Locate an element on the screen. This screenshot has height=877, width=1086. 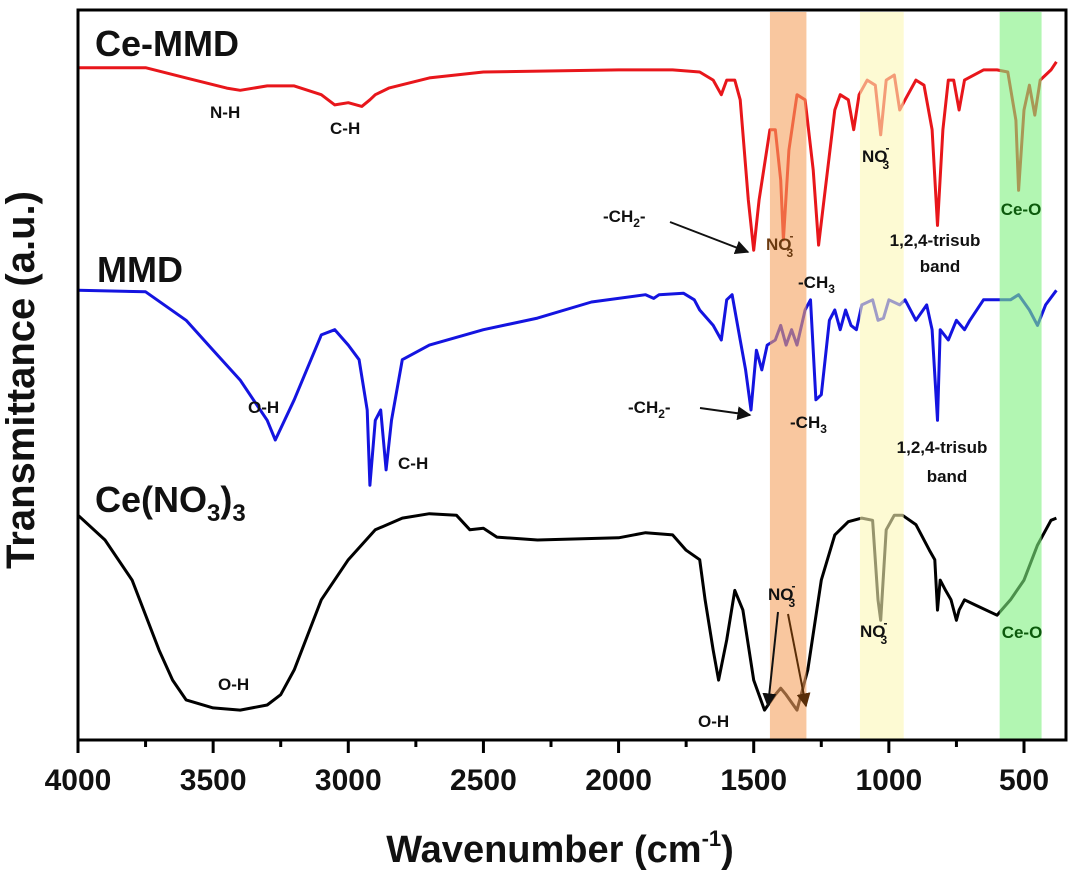
x-tick-label: 1000 is located at coordinates (888, 780).